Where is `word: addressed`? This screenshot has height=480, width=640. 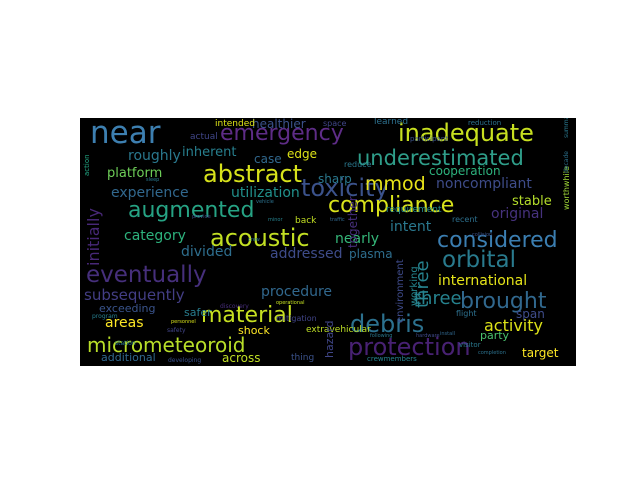 word: addressed is located at coordinates (306, 254).